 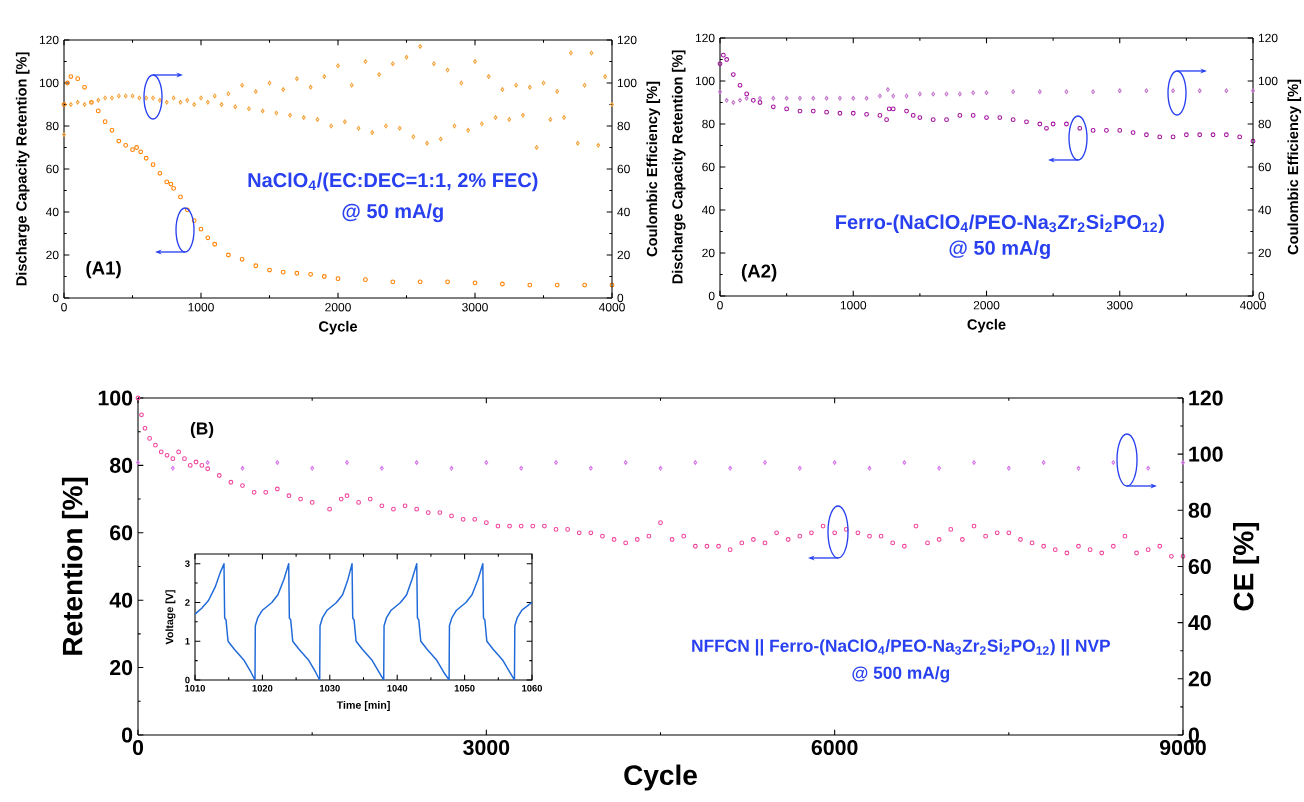 I want to click on y-tick-label: 2, so click(x=187, y=602).